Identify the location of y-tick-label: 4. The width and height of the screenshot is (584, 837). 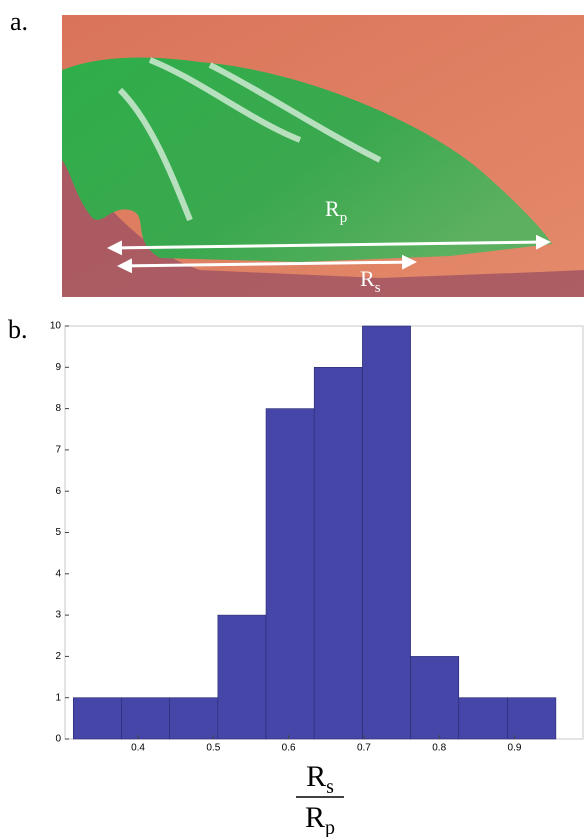
(58, 573).